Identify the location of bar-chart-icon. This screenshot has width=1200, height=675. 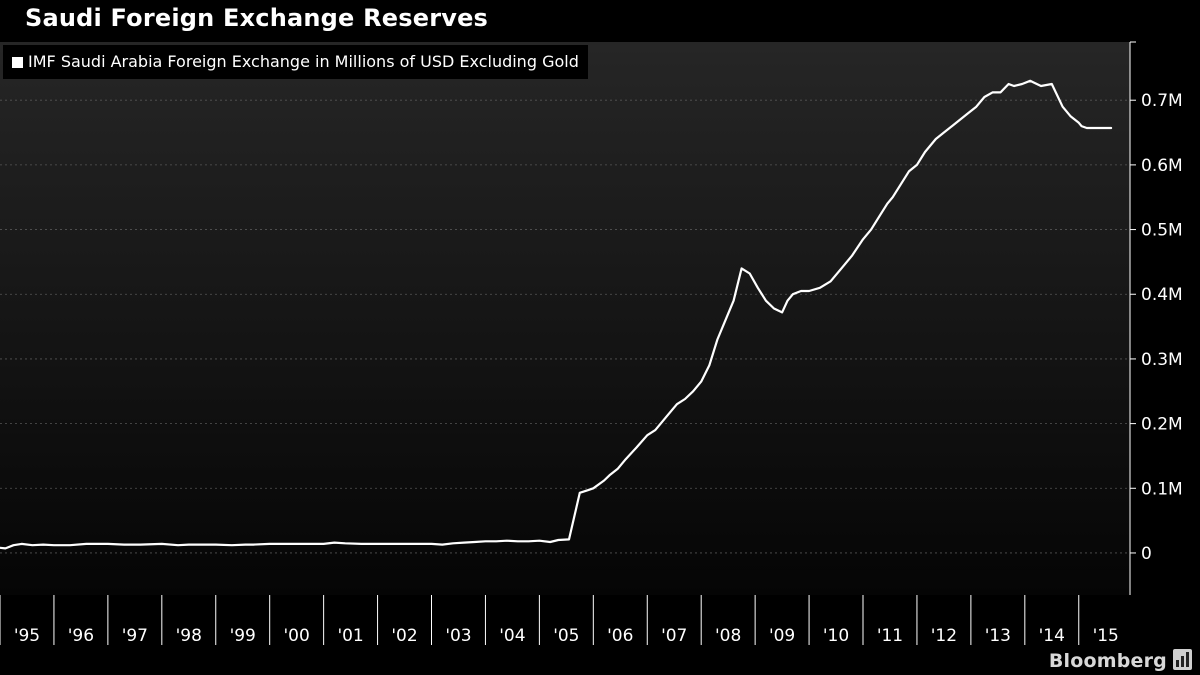
(1182, 659).